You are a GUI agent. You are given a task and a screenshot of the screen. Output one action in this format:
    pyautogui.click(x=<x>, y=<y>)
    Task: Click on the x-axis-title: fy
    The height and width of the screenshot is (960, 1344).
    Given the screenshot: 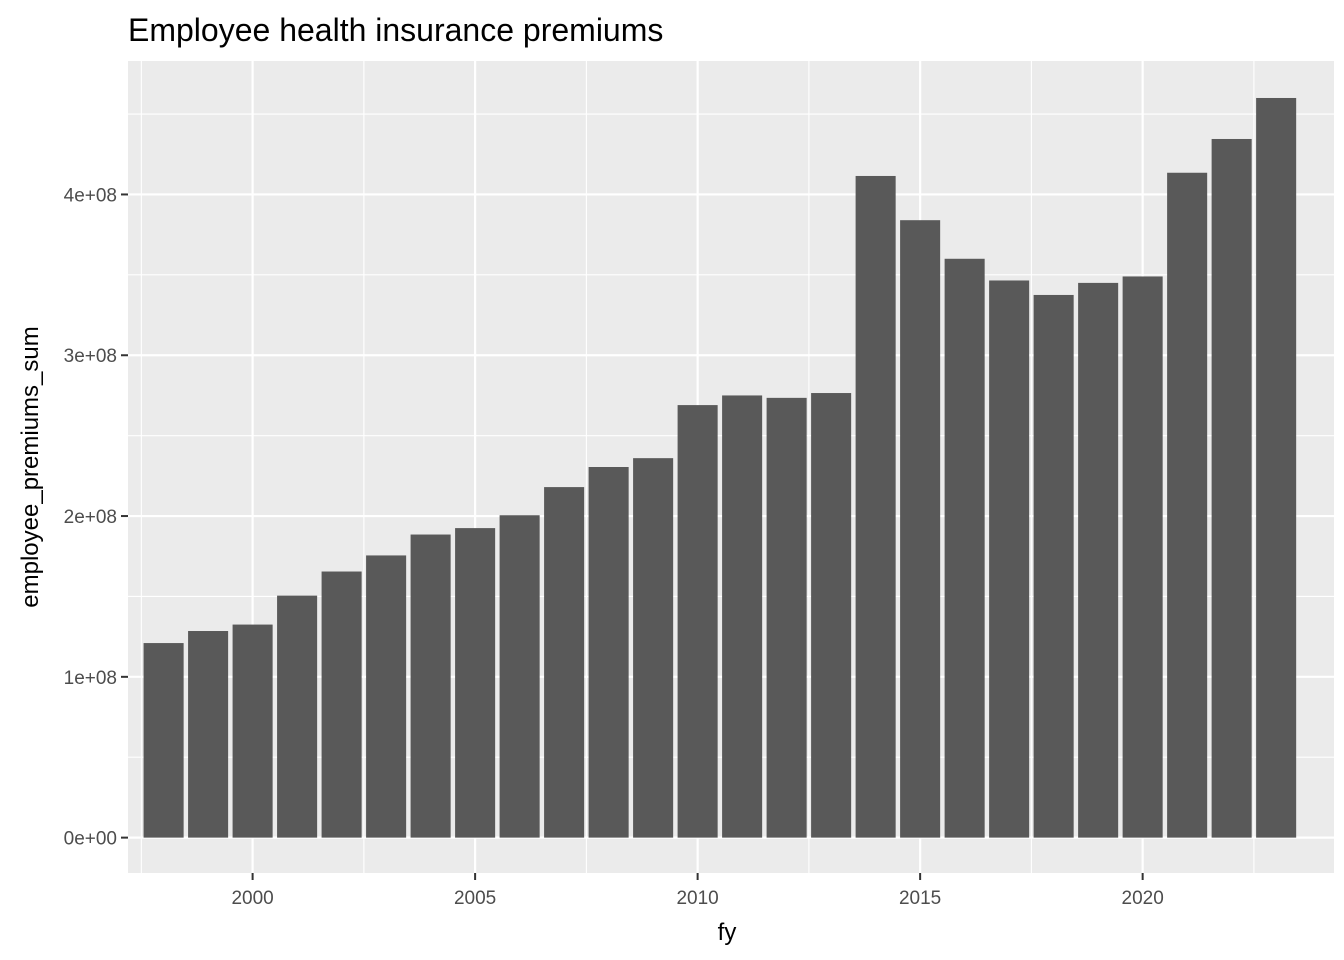 What is the action you would take?
    pyautogui.click(x=727, y=932)
    